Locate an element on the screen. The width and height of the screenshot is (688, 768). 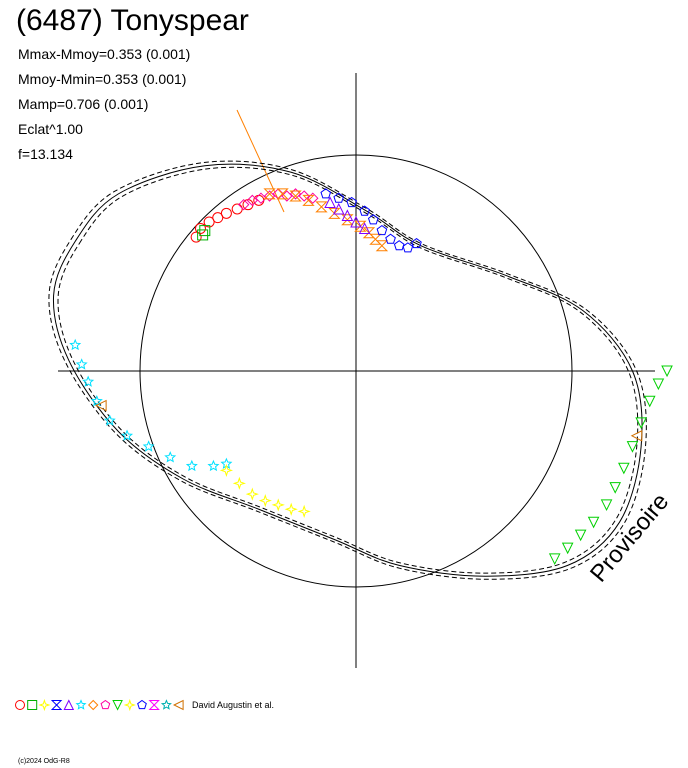
data-point-s6-p3 is located at coordinates (96, 400).